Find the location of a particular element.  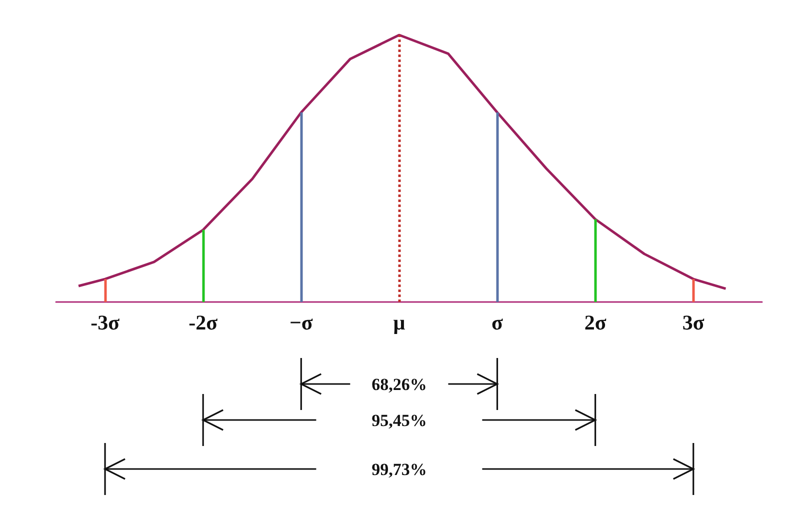

x-tick-label: 3σ is located at coordinates (693, 322).